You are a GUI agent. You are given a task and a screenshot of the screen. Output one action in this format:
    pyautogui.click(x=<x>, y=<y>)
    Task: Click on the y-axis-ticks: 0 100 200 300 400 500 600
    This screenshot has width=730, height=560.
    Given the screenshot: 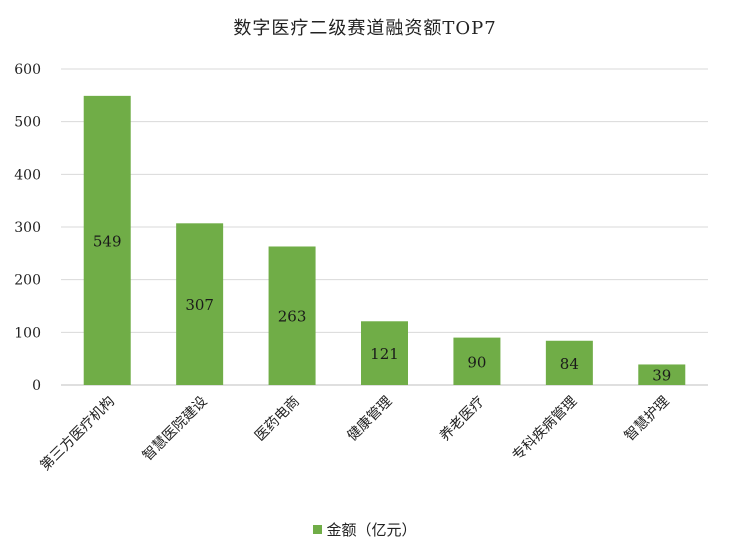 What is the action you would take?
    pyautogui.click(x=27, y=228)
    